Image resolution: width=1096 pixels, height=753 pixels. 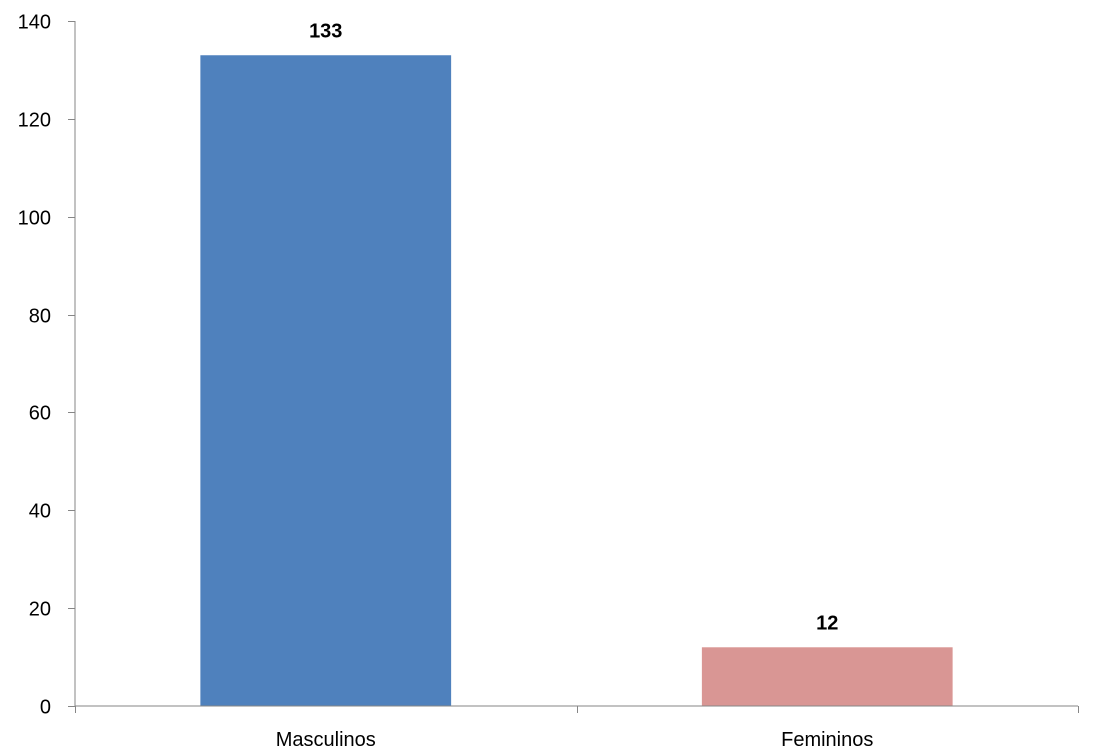 What do you see at coordinates (34, 121) in the screenshot?
I see `y-tick-label: 120` at bounding box center [34, 121].